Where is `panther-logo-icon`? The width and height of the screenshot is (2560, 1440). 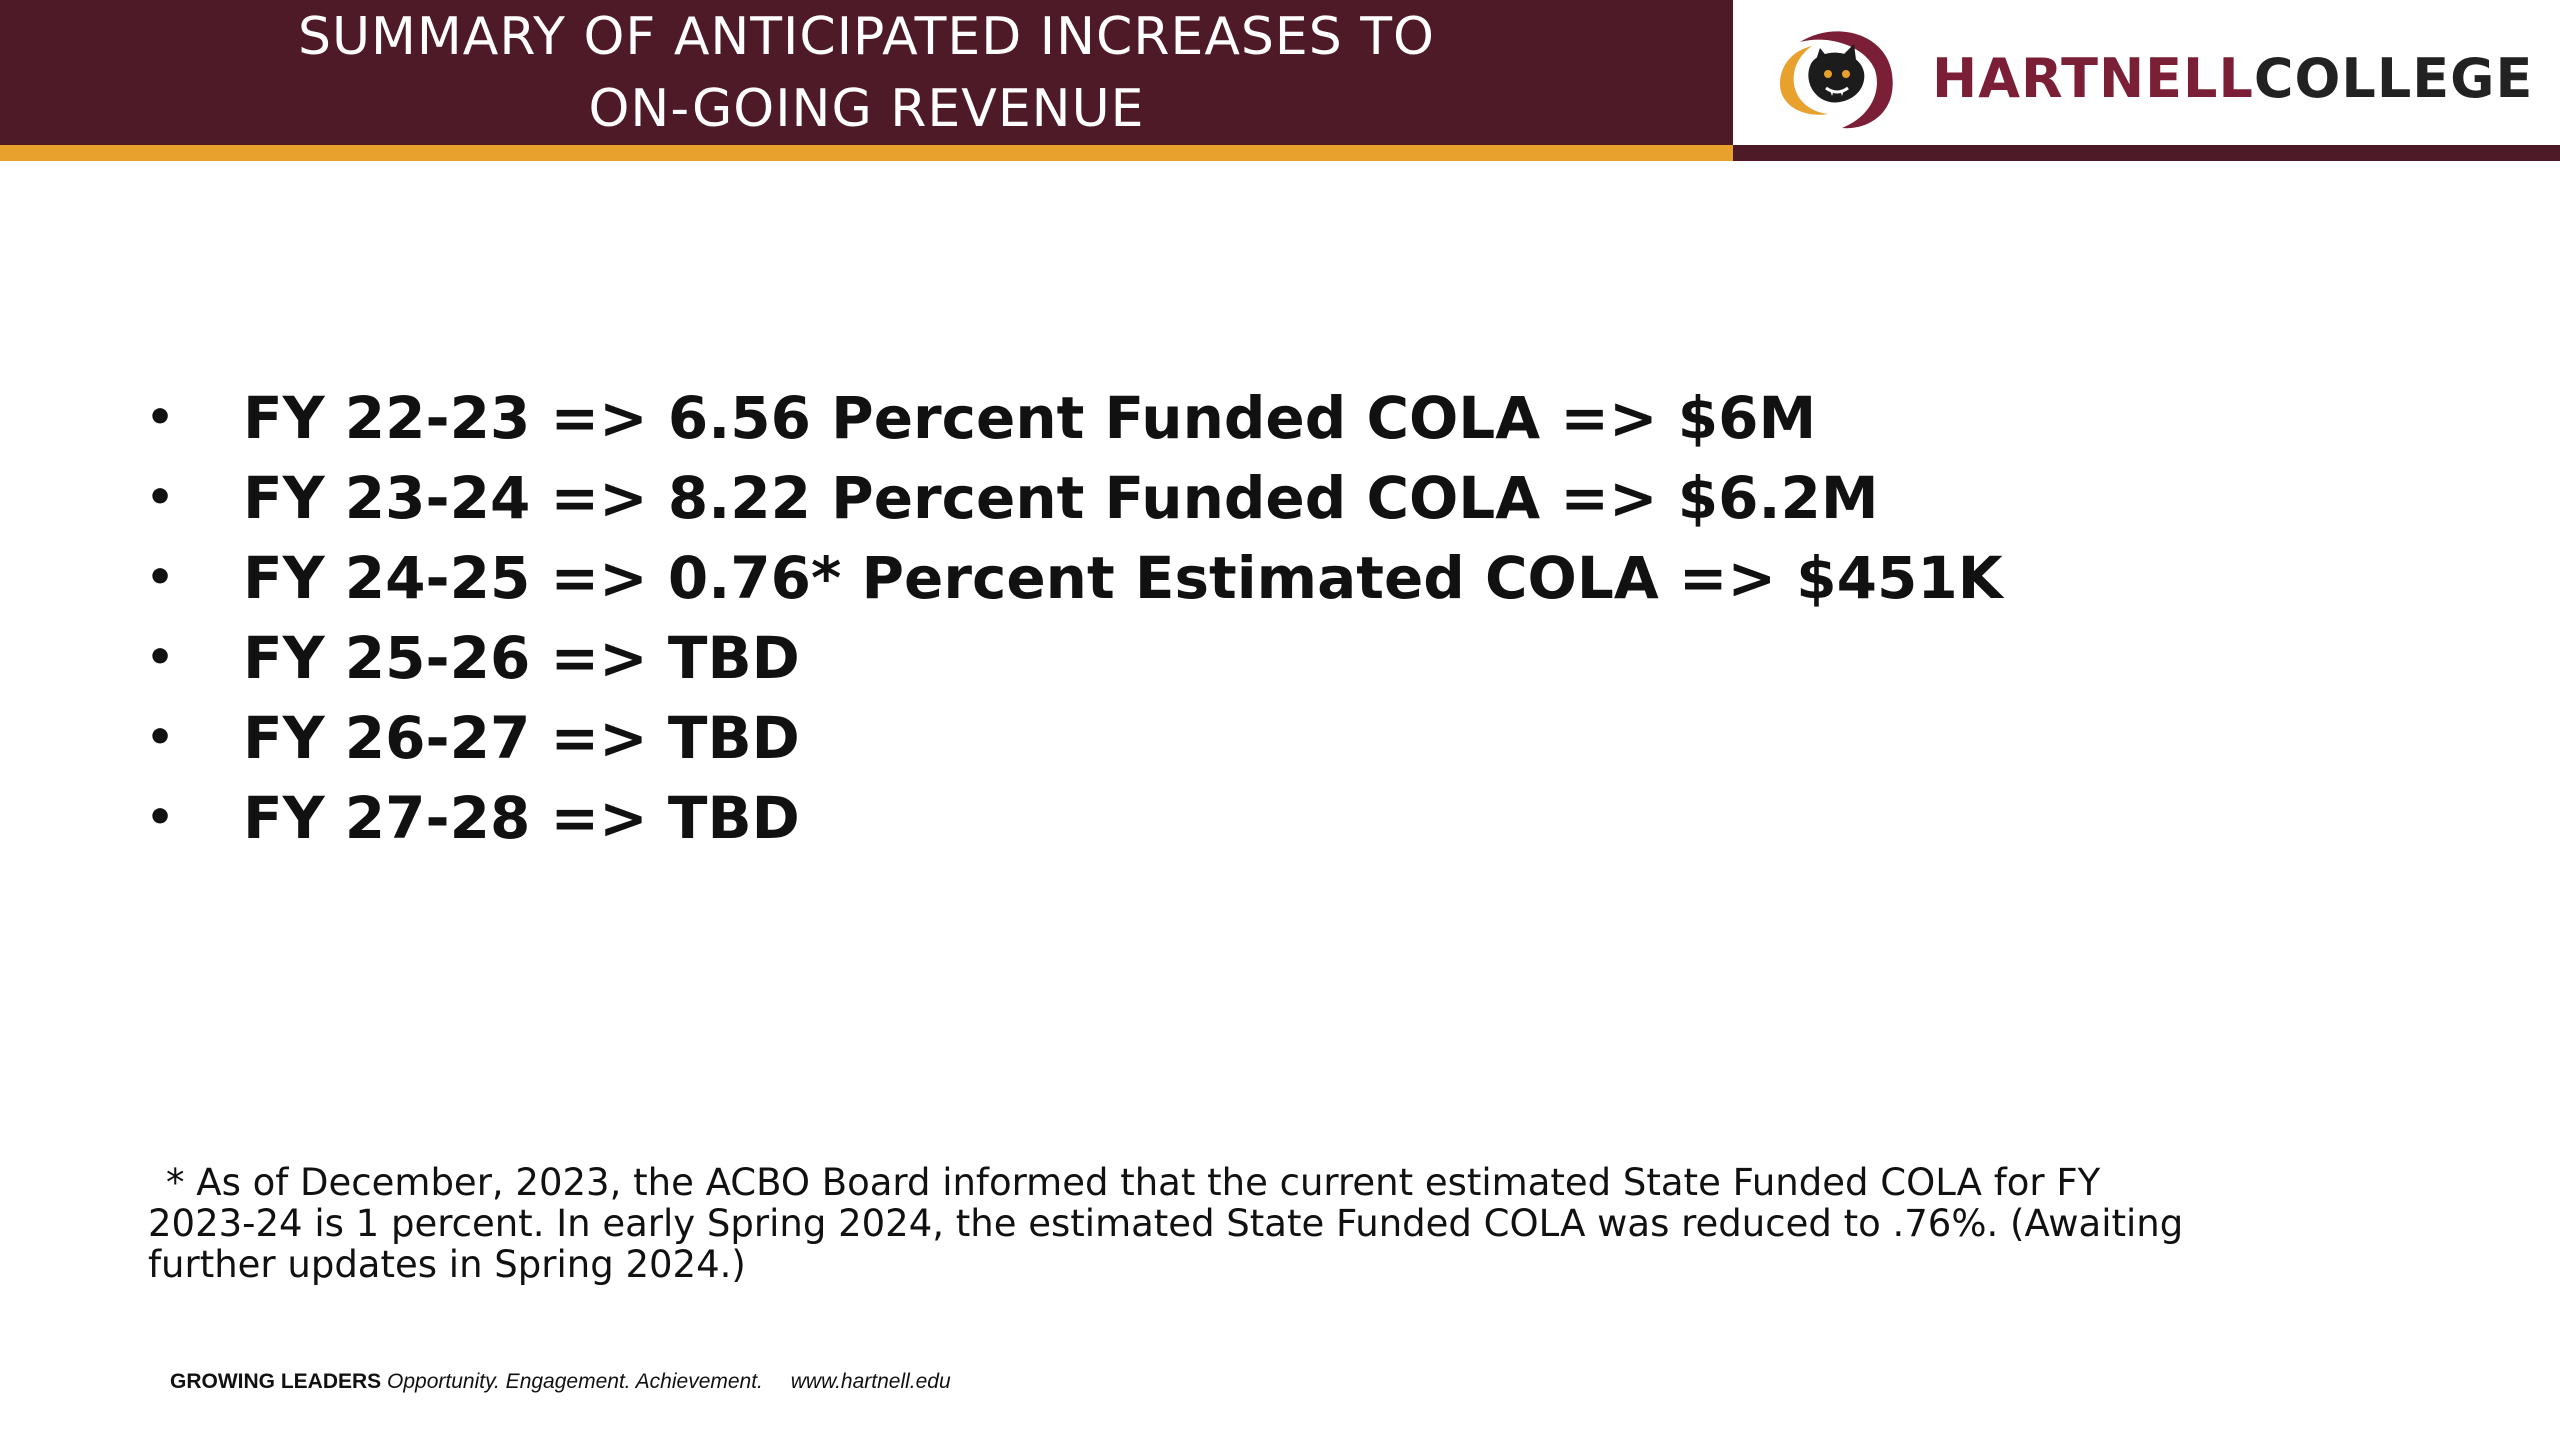
panther-logo-icon is located at coordinates (1836, 80).